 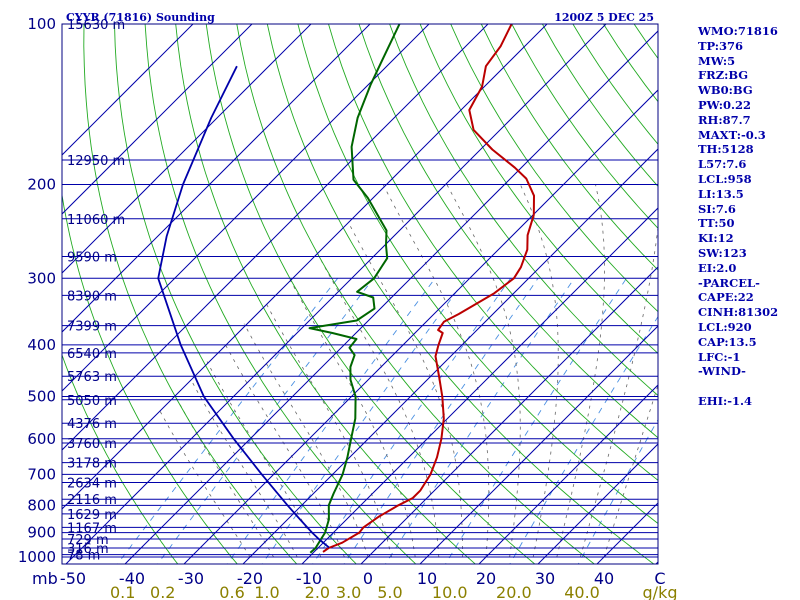 I want to click on index-row, so click(x=748, y=386).